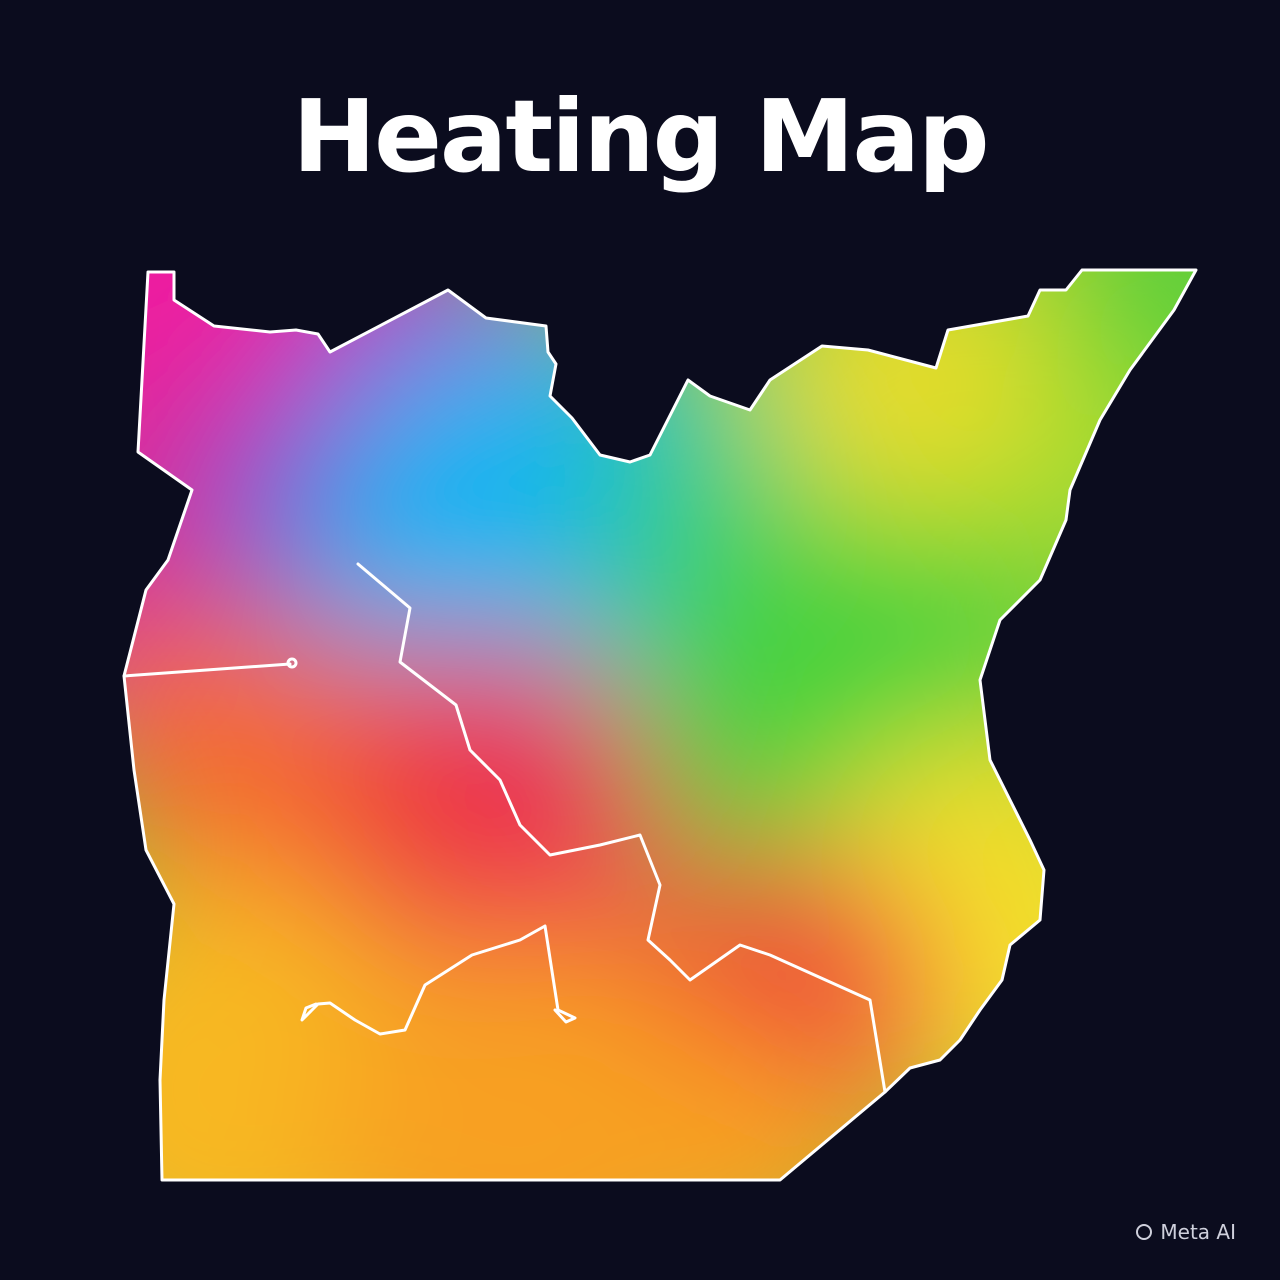 Image resolution: width=1280 pixels, height=1280 pixels. What do you see at coordinates (442, 980) in the screenshot?
I see `region-border-south` at bounding box center [442, 980].